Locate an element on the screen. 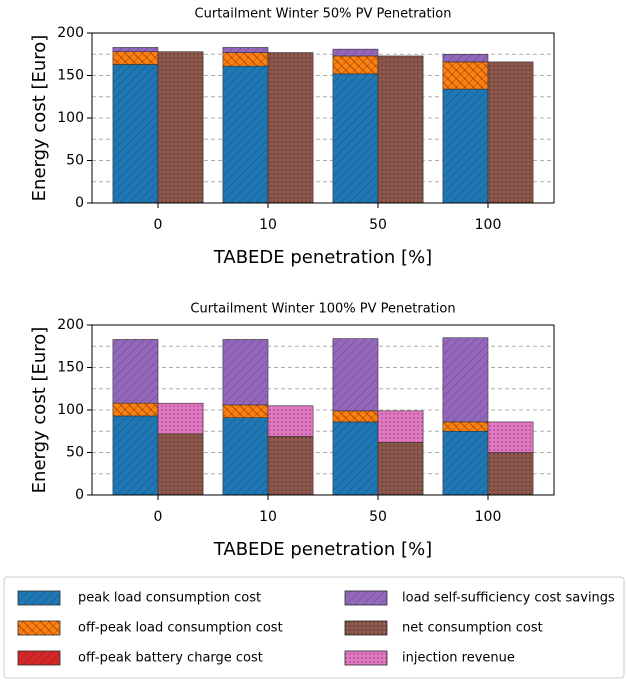 This screenshot has height=680, width=627. y-tick-label: 50 is located at coordinates (75, 453).